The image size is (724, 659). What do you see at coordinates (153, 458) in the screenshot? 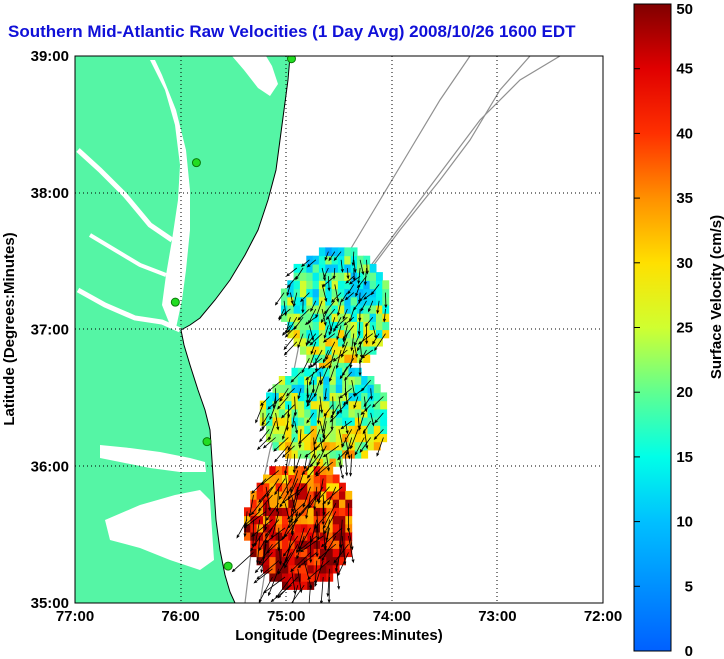
I see `albemarle-sound` at bounding box center [153, 458].